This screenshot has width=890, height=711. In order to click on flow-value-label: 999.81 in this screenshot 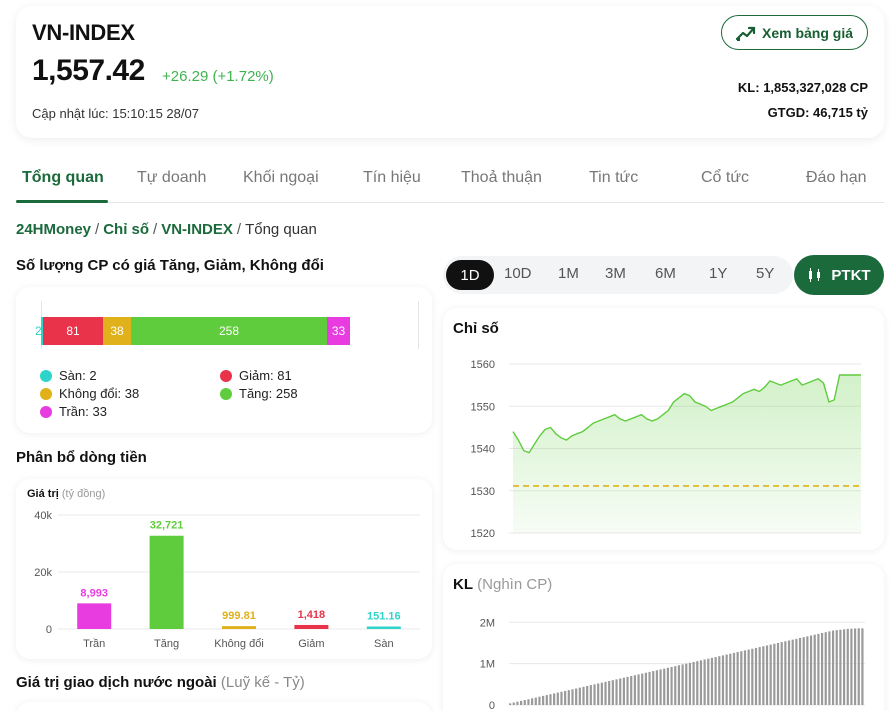, I will do `click(239, 616)`.